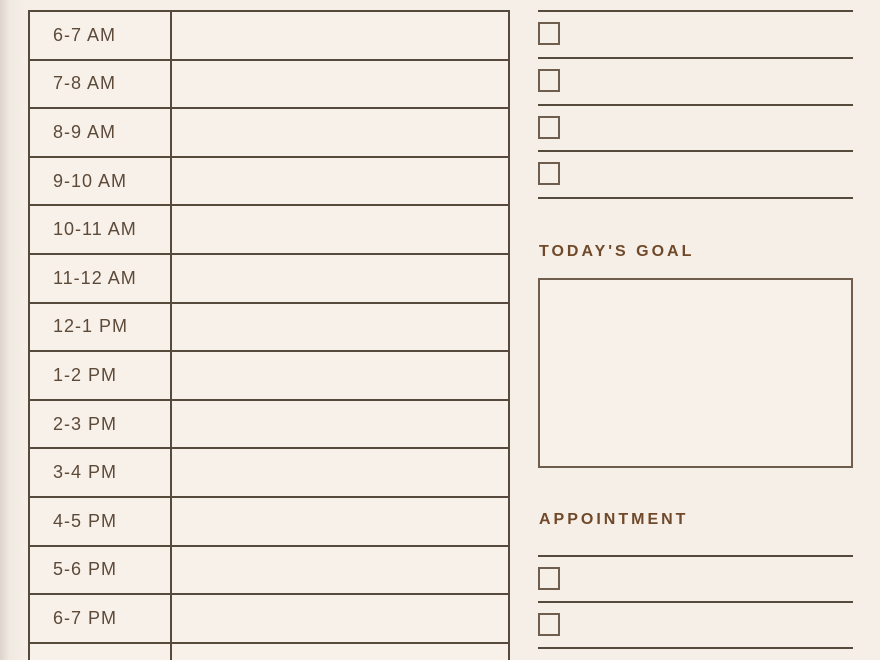 This screenshot has height=660, width=880. I want to click on schedule-time-label: 3-4 PM, so click(101, 472).